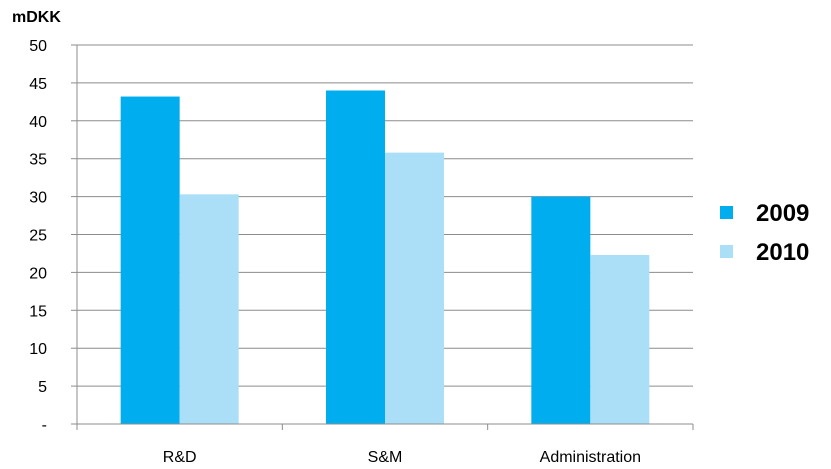 This screenshot has height=469, width=831. I want to click on y-tick-label: 15, so click(38, 311).